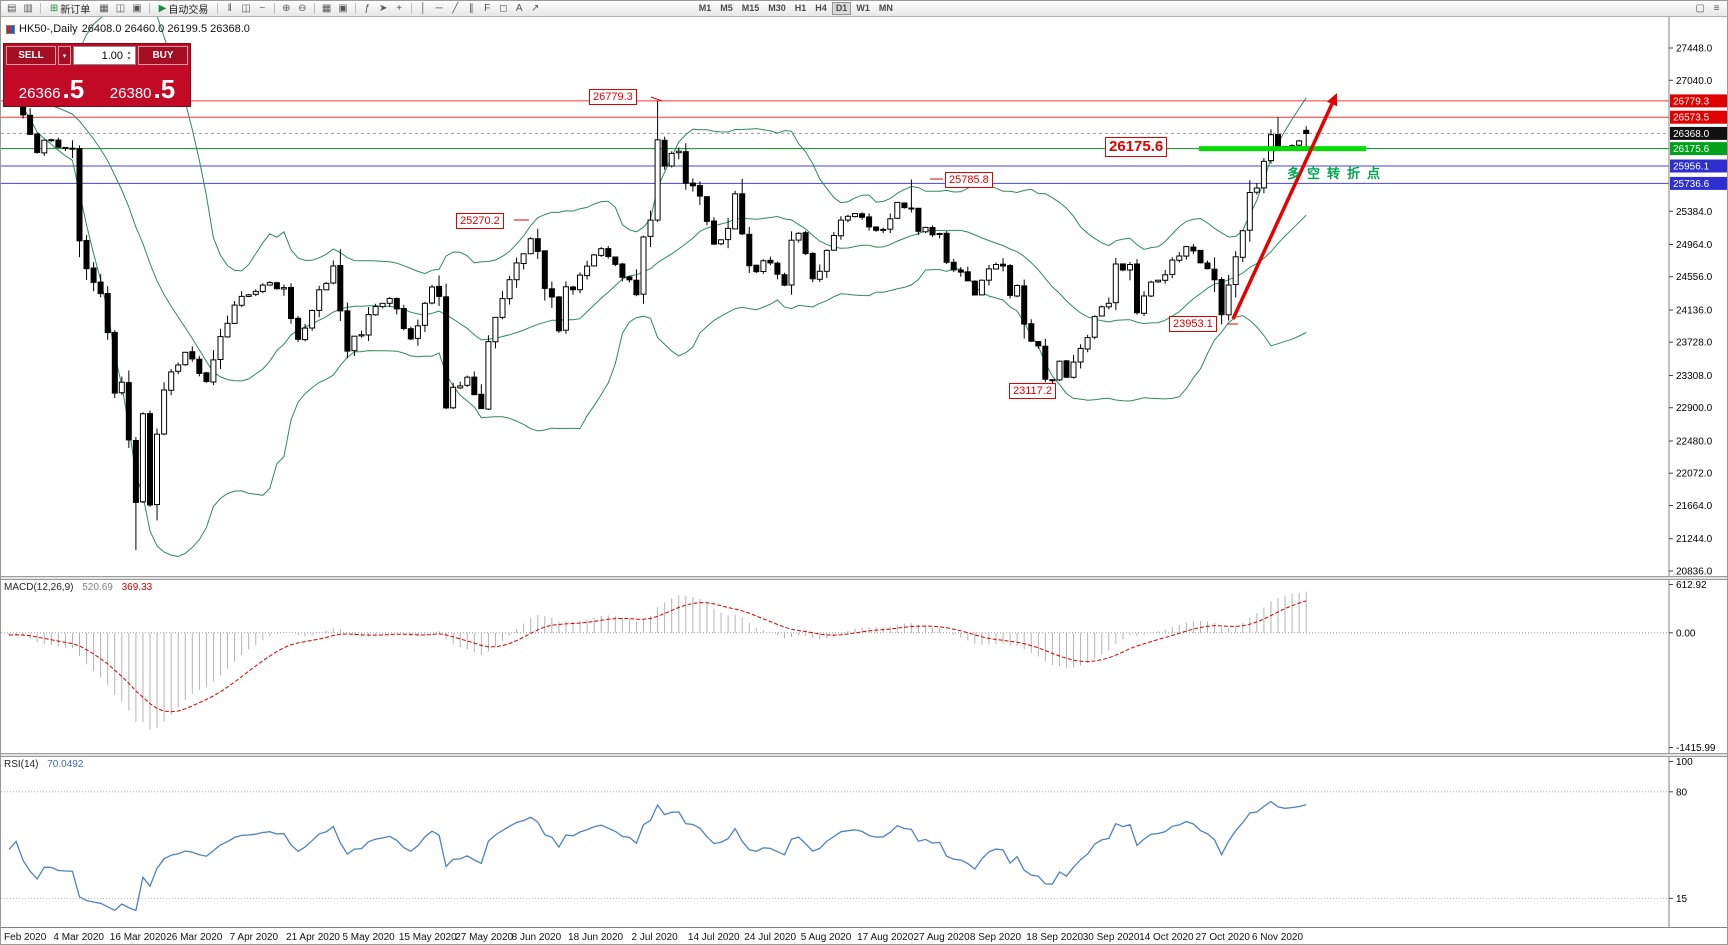  Describe the element at coordinates (726, 8) in the screenshot. I see `timeframe-button-m5: M5` at that location.